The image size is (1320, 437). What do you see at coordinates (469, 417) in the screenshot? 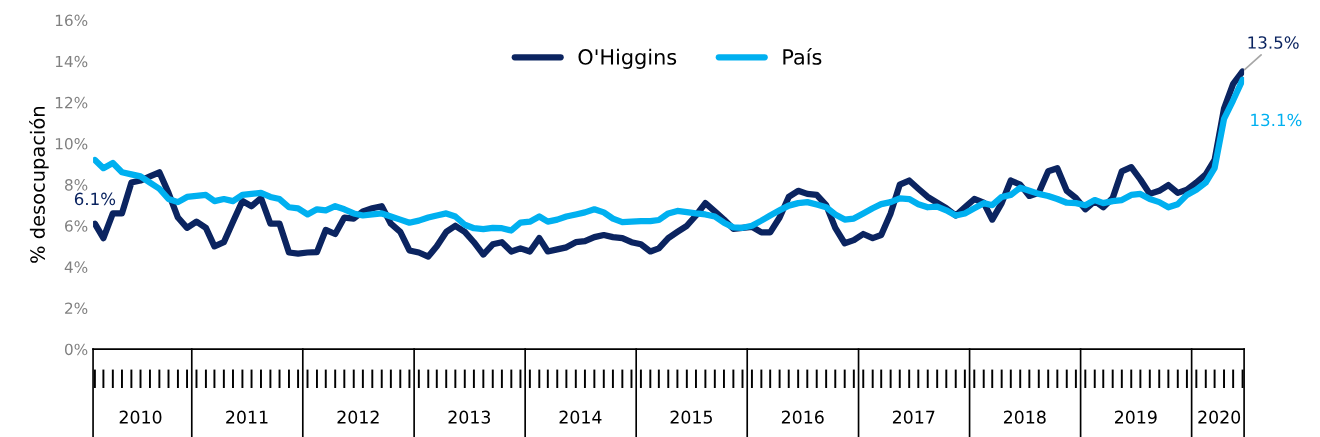
I see `x-tick-label: 2013` at bounding box center [469, 417].